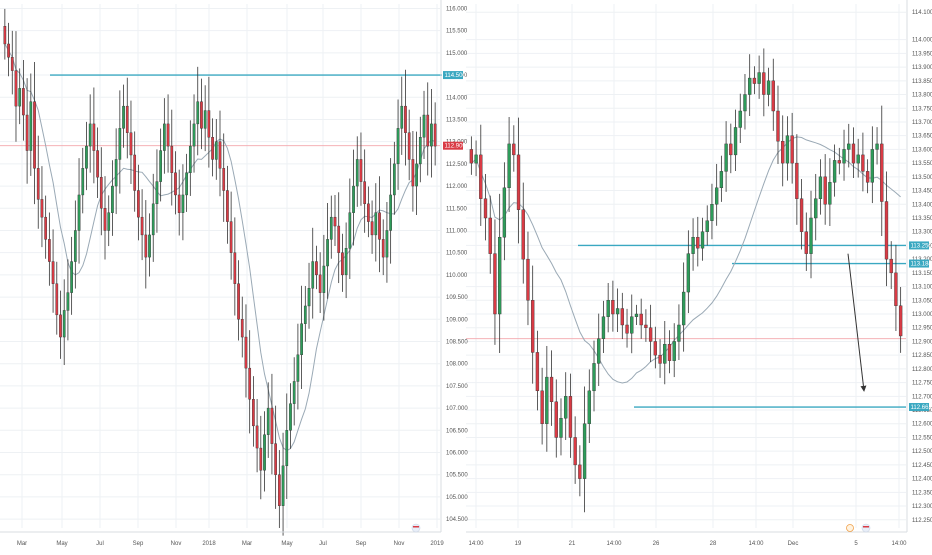 This screenshot has height=555, width=932. Describe the element at coordinates (922, 288) in the screenshot. I see `y-tick-label: 113.100` at that location.